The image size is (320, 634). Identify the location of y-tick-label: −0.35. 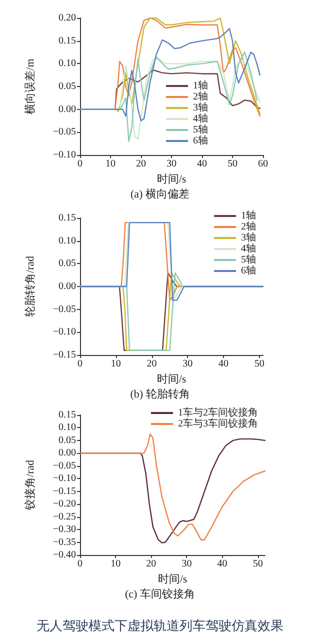
(64, 542).